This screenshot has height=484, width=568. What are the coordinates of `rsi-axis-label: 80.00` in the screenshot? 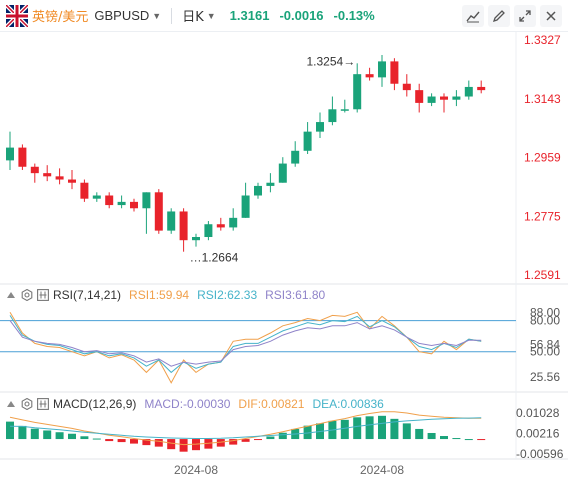 It's located at (545, 321).